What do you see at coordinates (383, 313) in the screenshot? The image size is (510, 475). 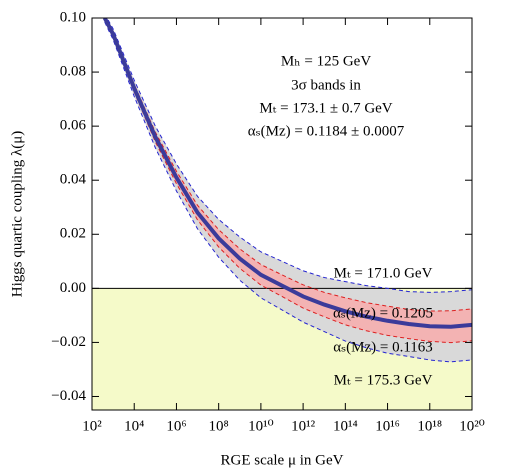 I see `series-label: αₛ(Mᴢ) = 0.1205` at bounding box center [383, 313].